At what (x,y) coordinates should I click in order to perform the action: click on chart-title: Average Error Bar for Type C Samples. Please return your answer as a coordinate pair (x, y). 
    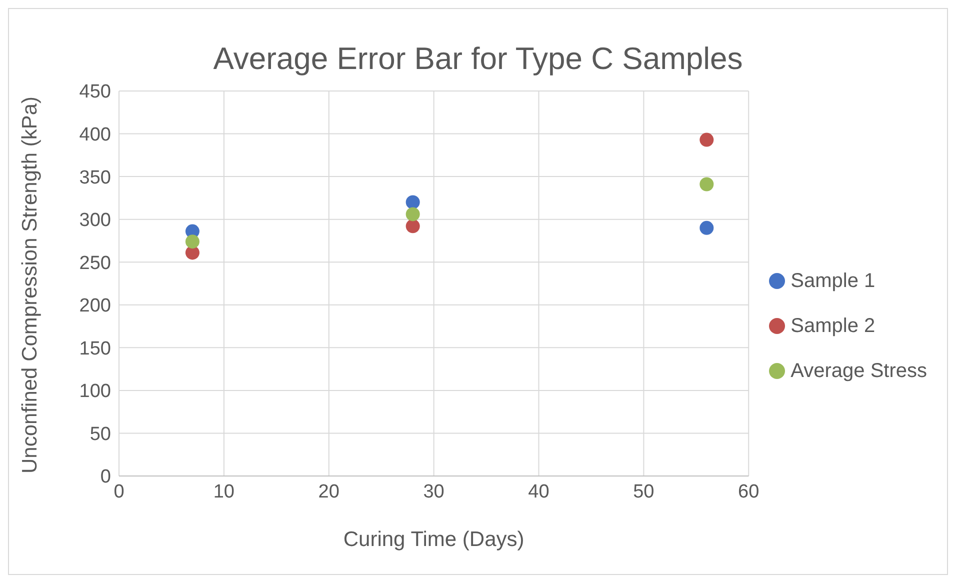
    Looking at the image, I should click on (478, 59).